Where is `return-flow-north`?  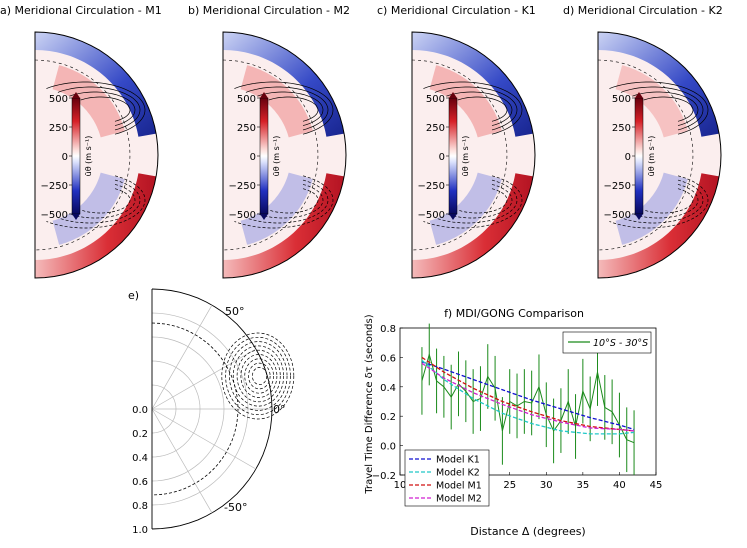 return-flow-north is located at coordinates (651, 101).